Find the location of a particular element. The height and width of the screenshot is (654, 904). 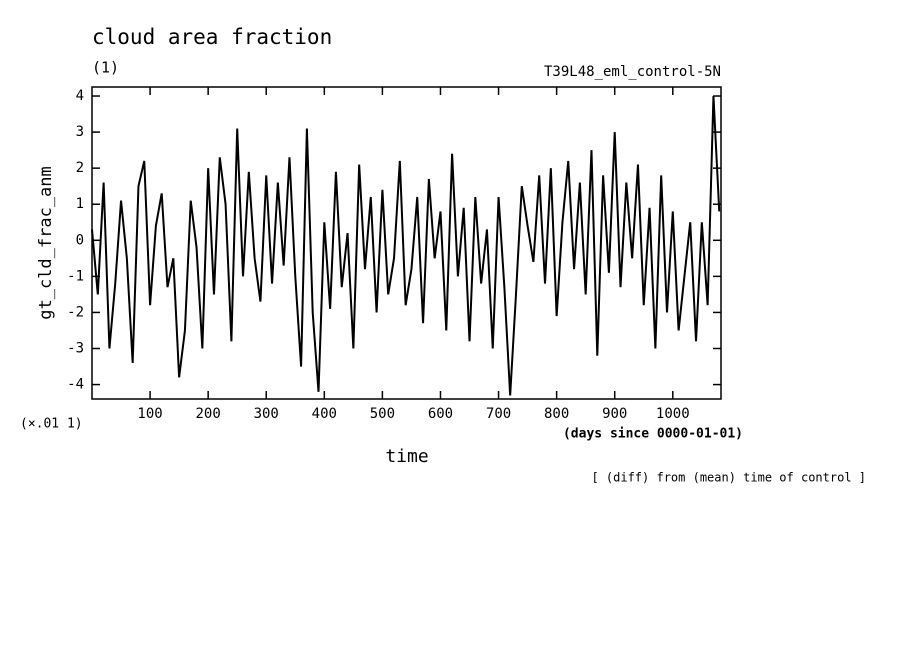

y-tick-label: -4 is located at coordinates (75, 385).